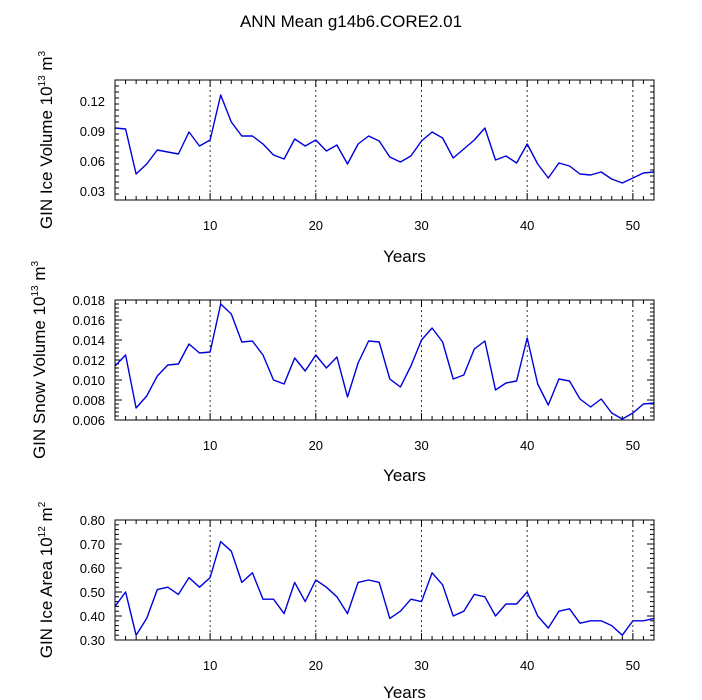 The width and height of the screenshot is (702, 700). I want to click on y-tick-label: 0.09, so click(92, 131).